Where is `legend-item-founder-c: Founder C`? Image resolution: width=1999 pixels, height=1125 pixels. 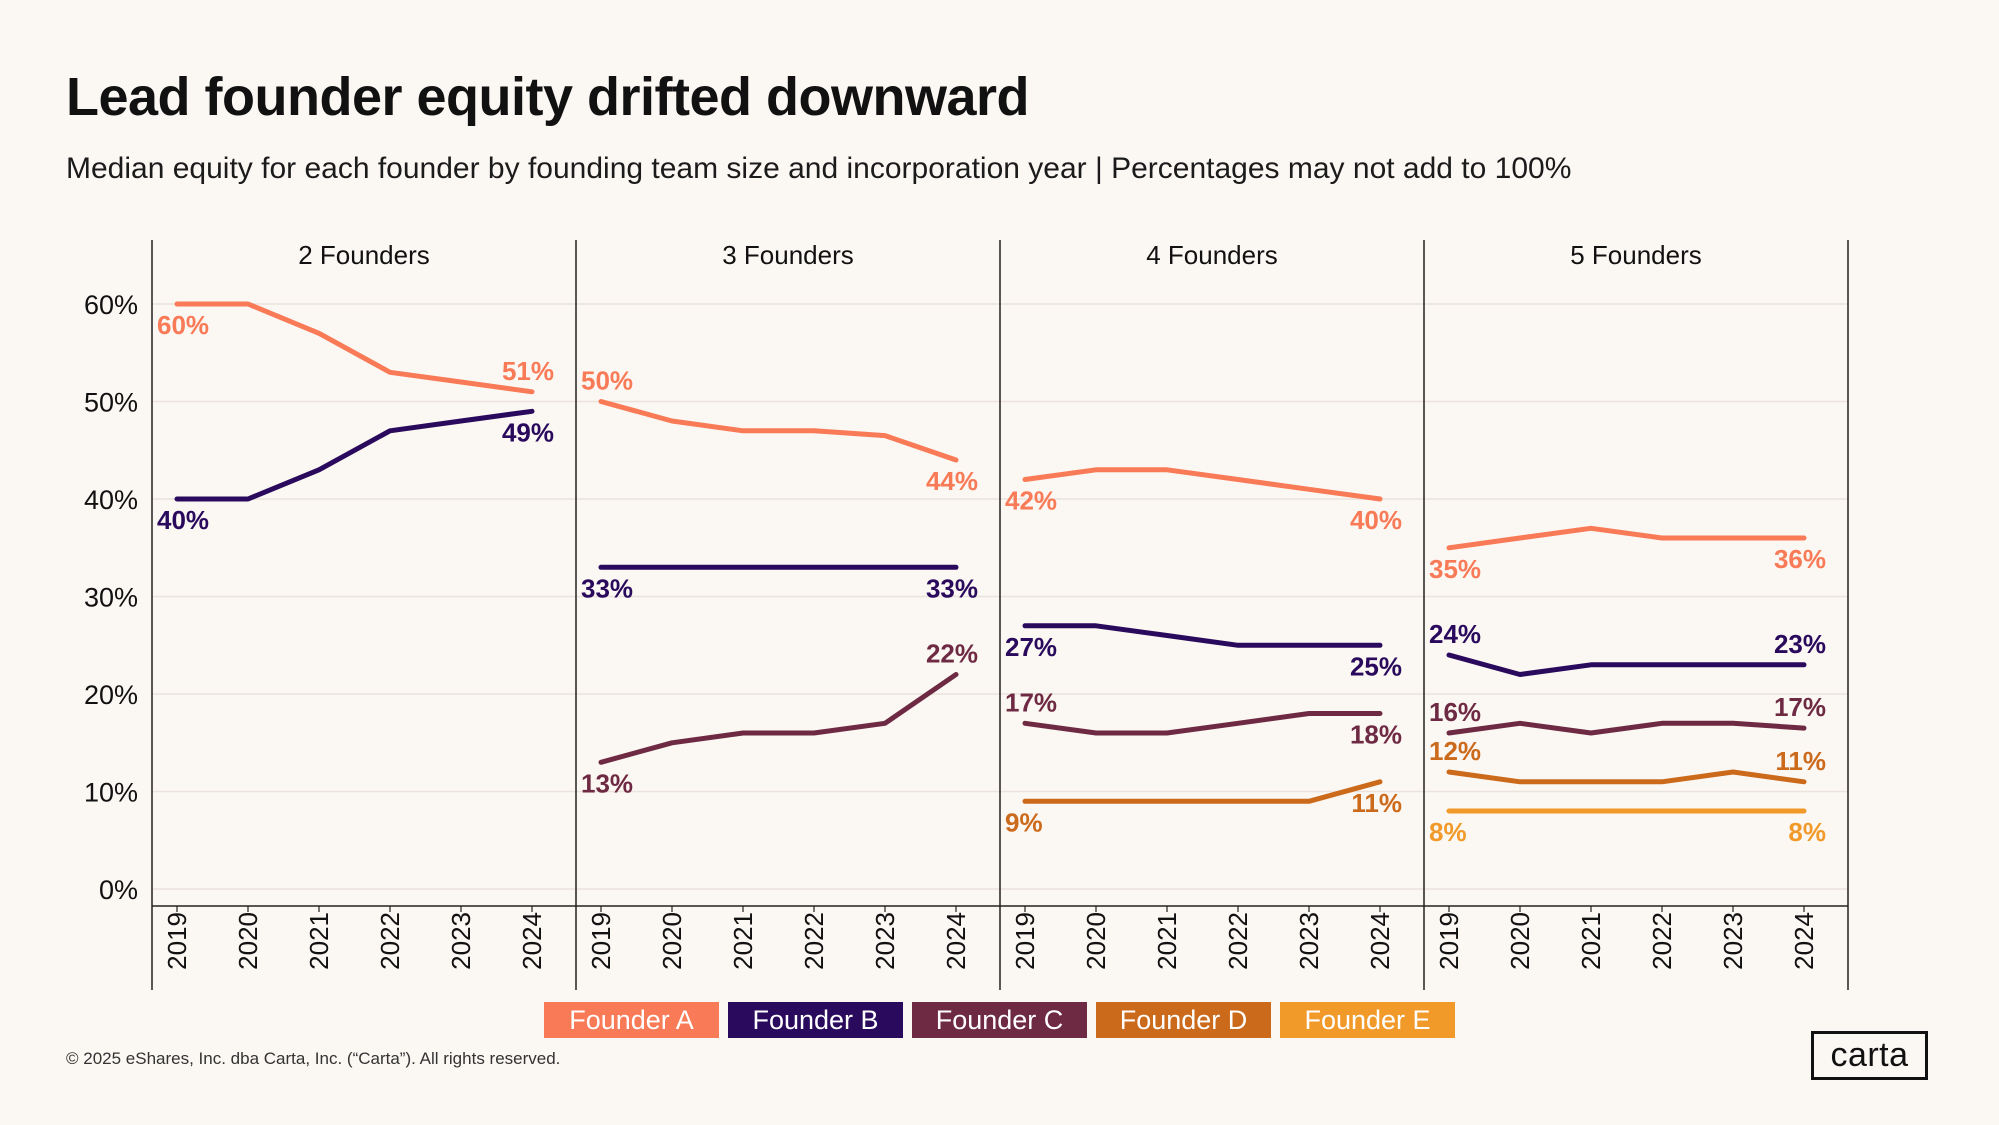
legend-item-founder-c: Founder C is located at coordinates (999, 1020).